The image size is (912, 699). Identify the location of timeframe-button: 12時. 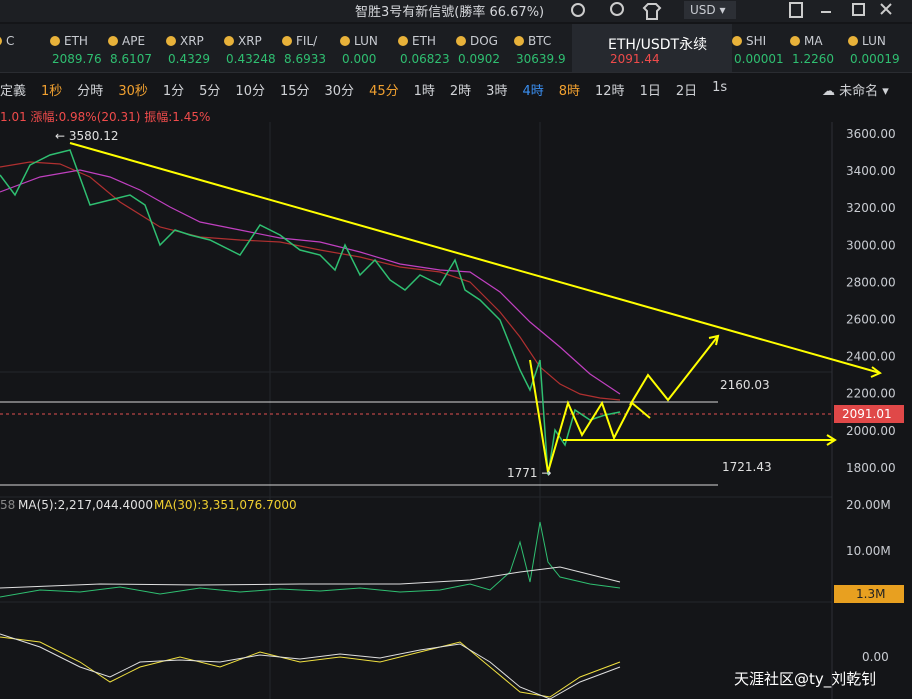
(610, 91).